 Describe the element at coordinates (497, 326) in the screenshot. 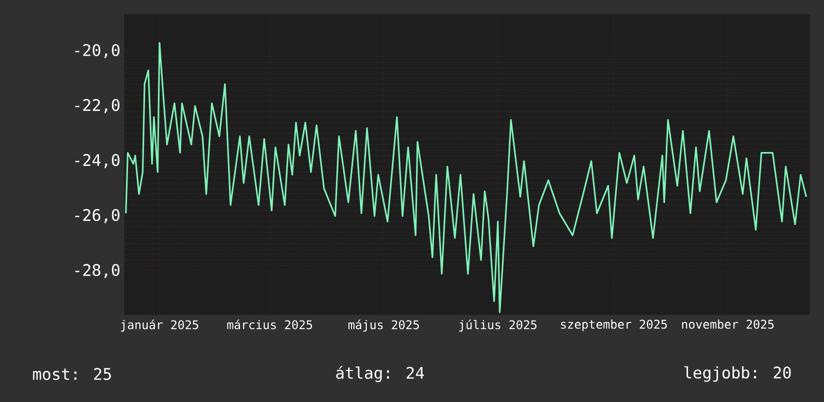

I see `x-tick-label: július 2025` at that location.